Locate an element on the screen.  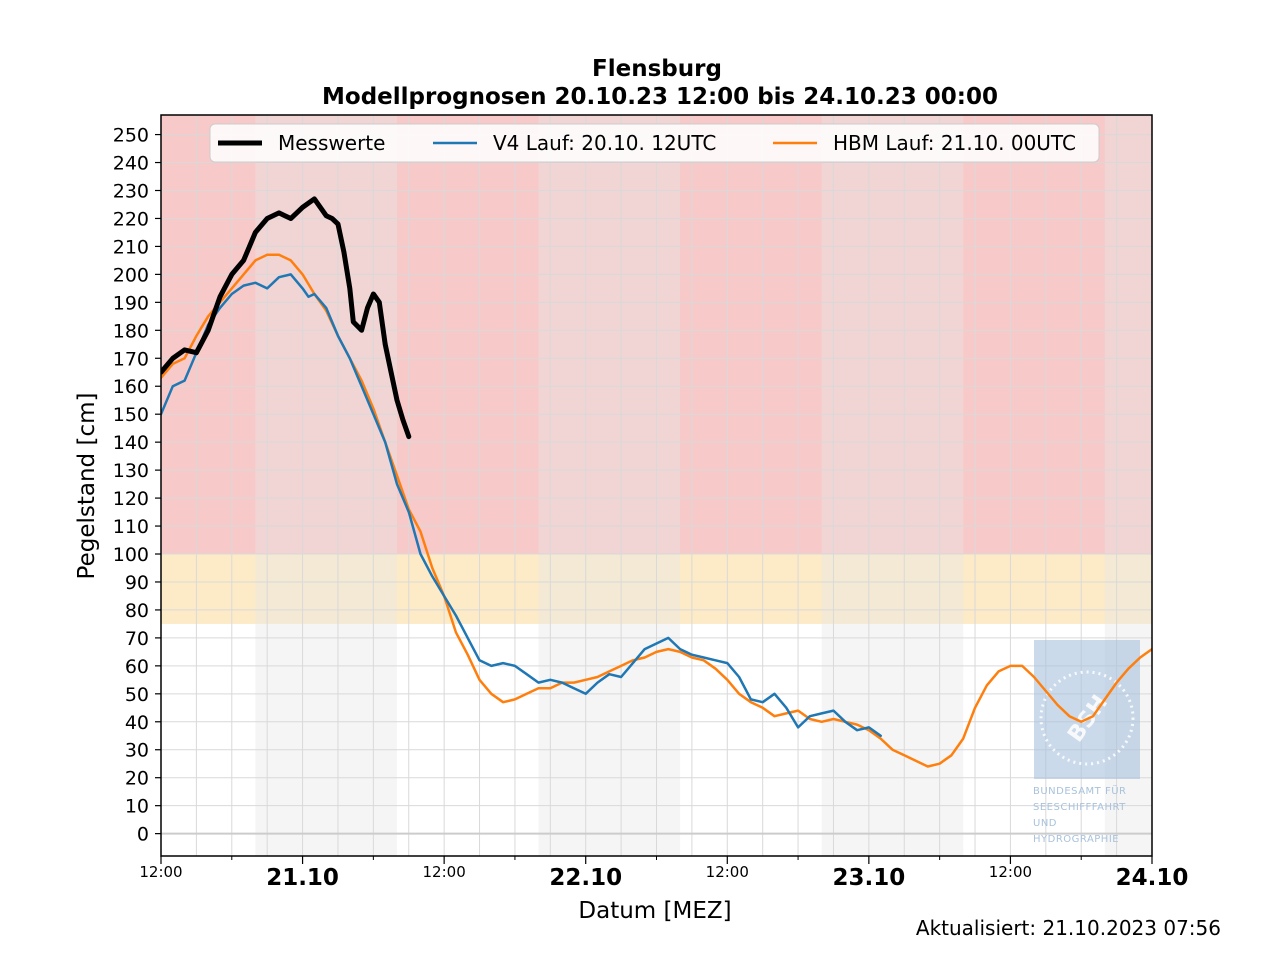
x-tick-label-3: 22.10 is located at coordinates (585, 878).